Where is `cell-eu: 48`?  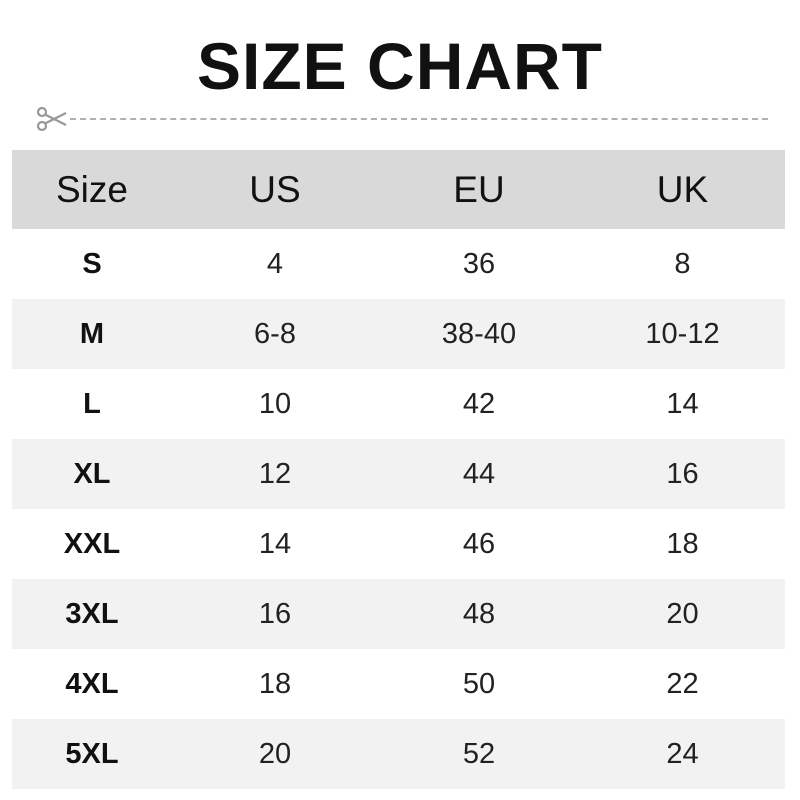
cell-eu: 48 is located at coordinates (479, 613).